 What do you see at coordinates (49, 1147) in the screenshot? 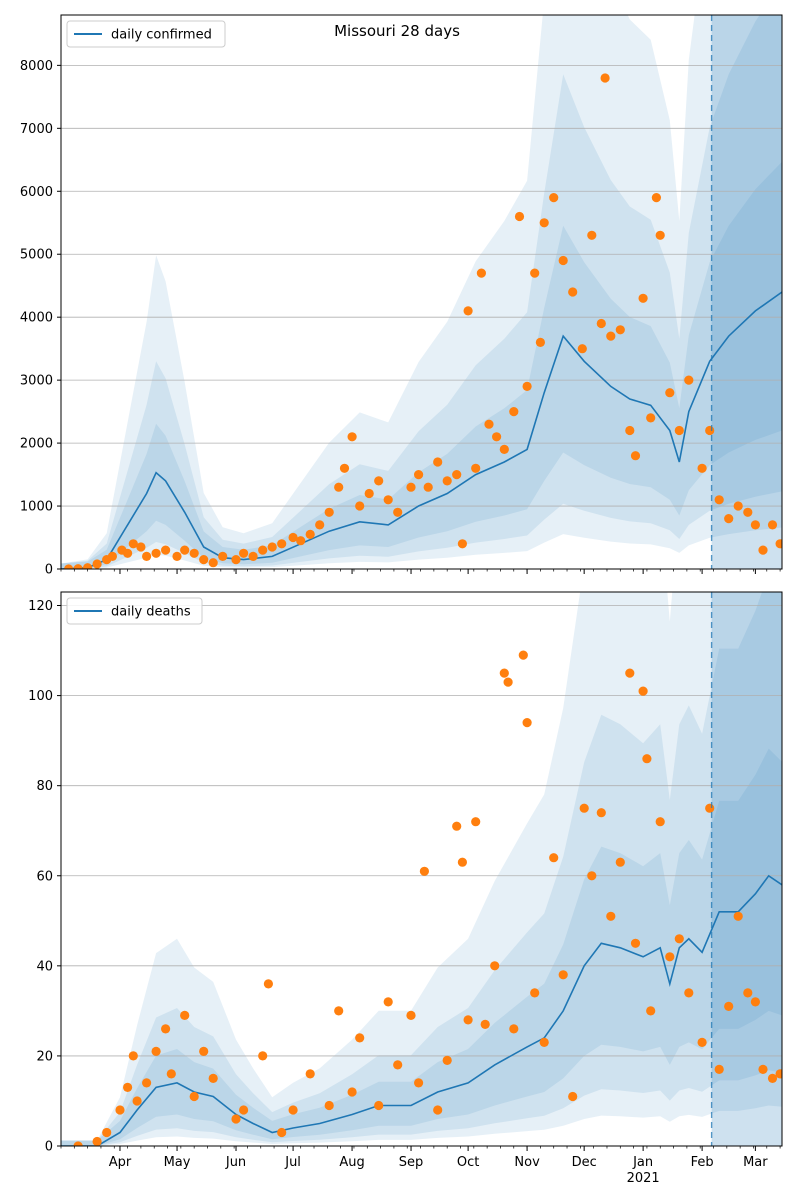
I see `y-tick-label: 0` at bounding box center [49, 1147].